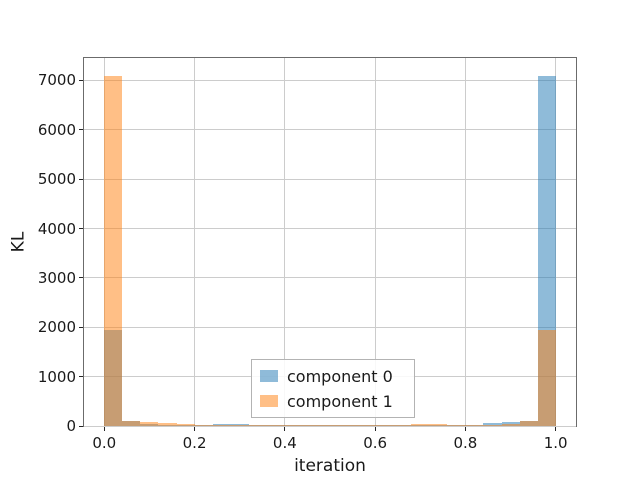 The width and height of the screenshot is (640, 480). I want to click on legend-item-component-0: component 0, so click(333, 376).